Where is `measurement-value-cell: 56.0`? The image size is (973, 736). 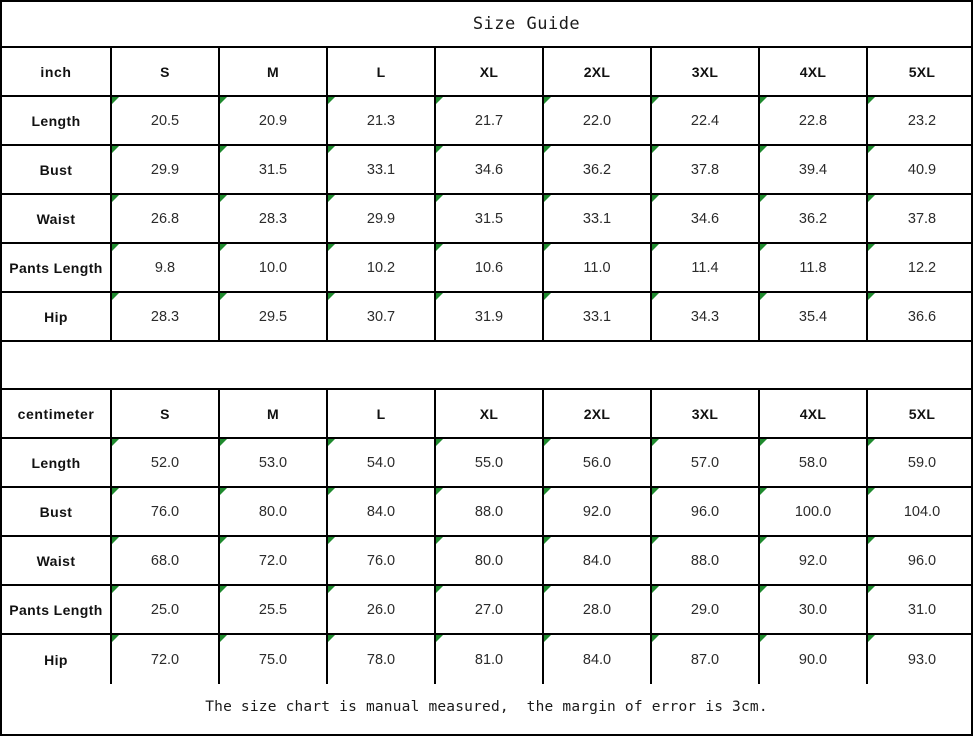
measurement-value-cell: 56.0 is located at coordinates (598, 462).